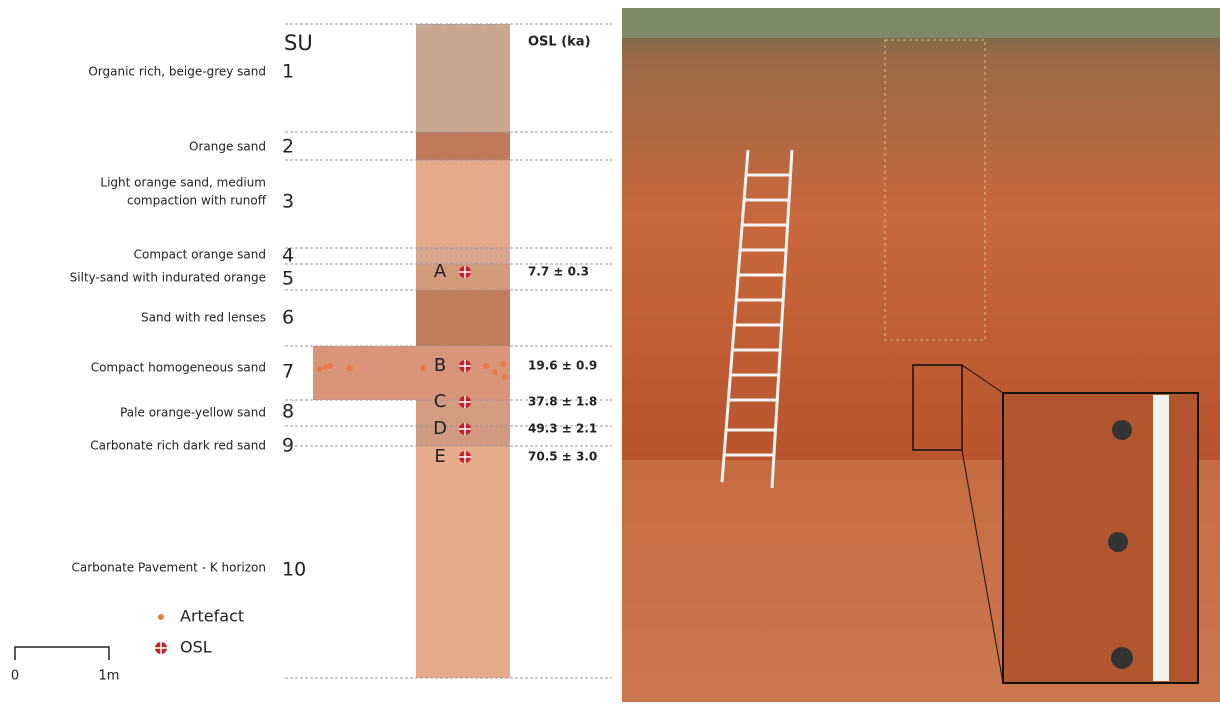 This screenshot has width=1220, height=706. I want to click on measuring-tape, so click(1161, 538).